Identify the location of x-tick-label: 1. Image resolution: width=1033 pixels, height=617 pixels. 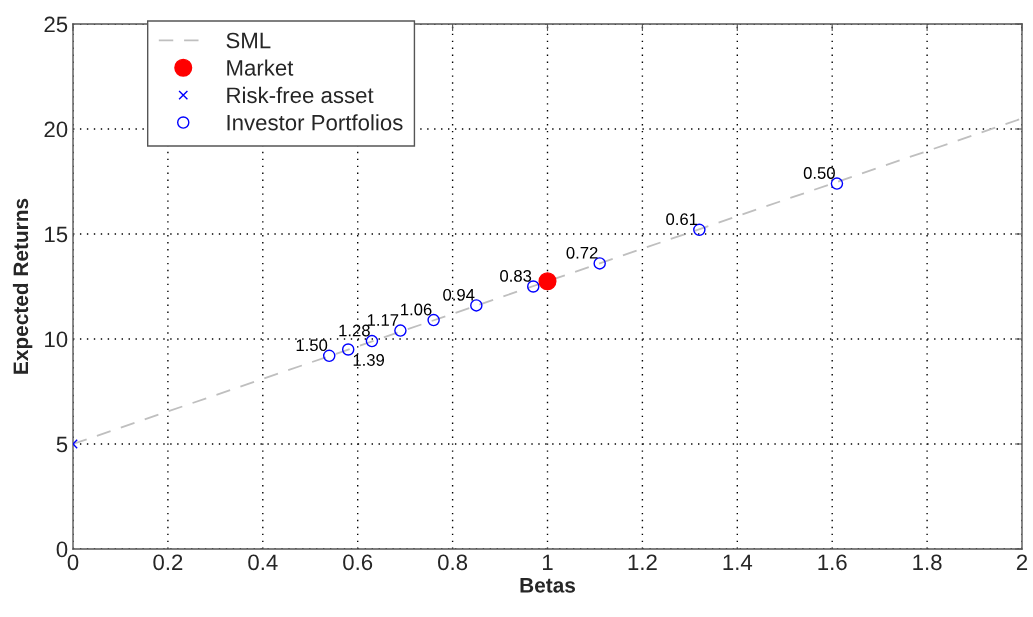
(548, 562).